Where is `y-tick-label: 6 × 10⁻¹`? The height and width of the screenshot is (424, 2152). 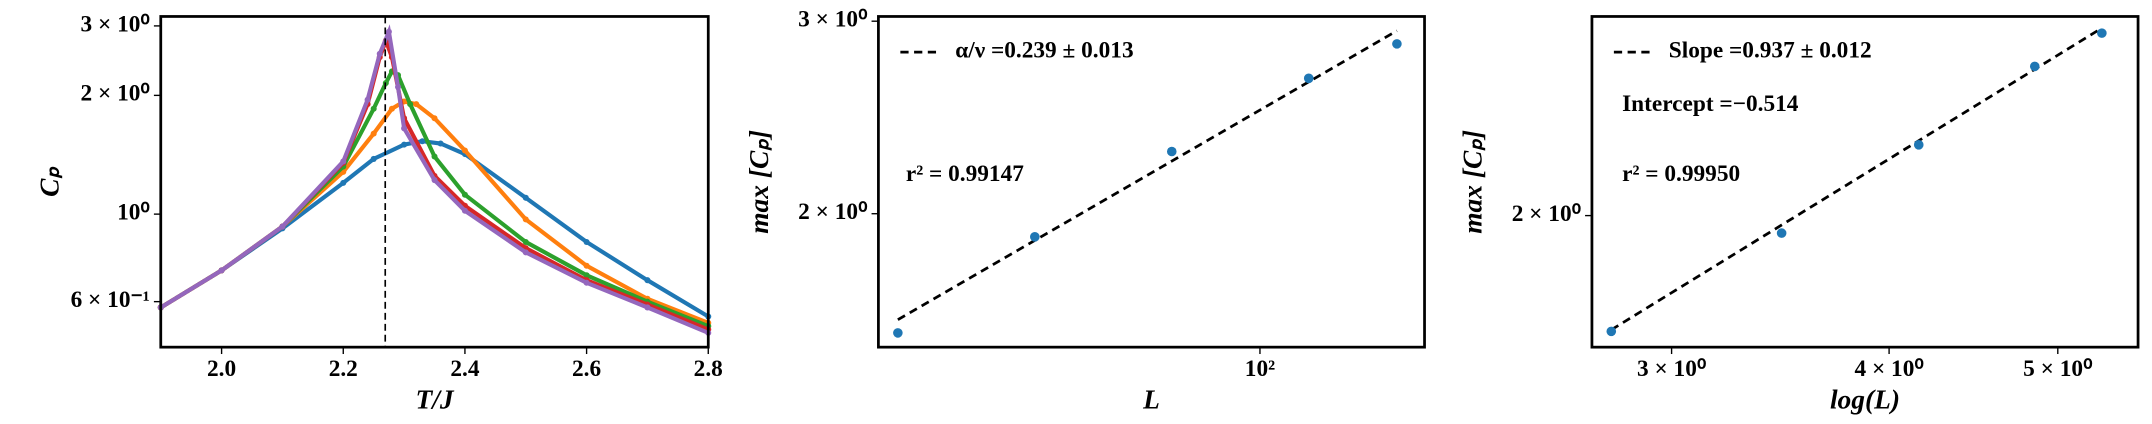 y-tick-label: 6 × 10⁻¹ is located at coordinates (110, 300).